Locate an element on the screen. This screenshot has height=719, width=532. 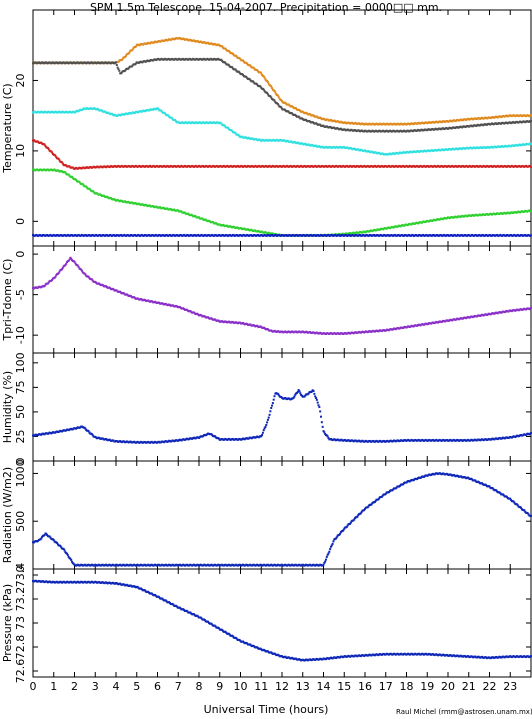
y-tick-label: 10 is located at coordinates (20, 151).